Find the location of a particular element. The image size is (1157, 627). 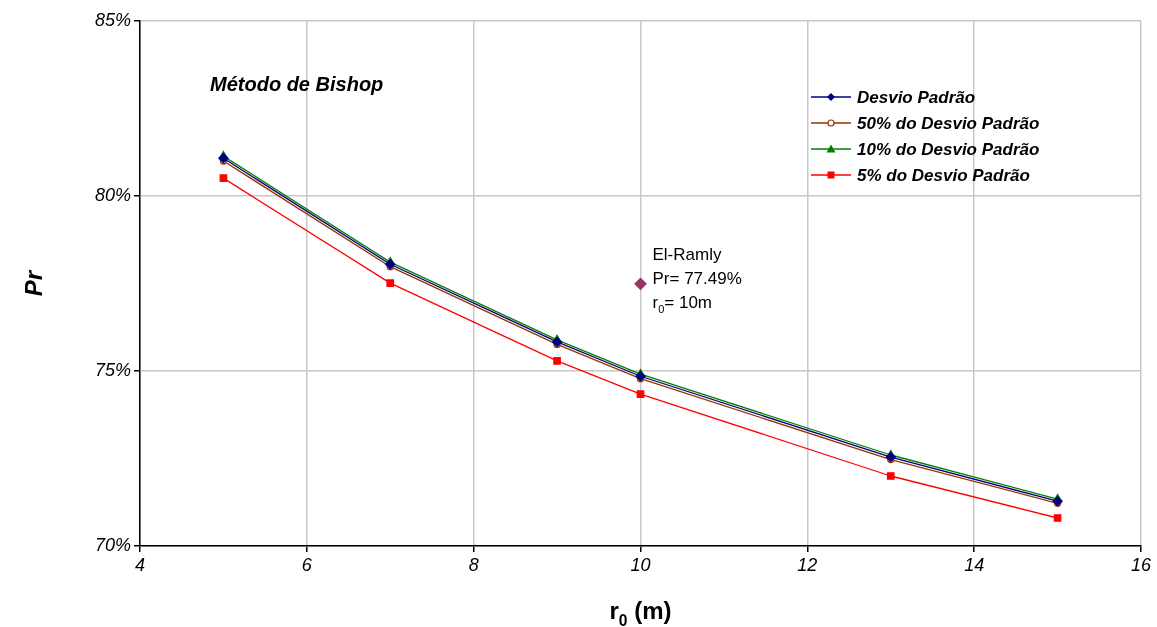

legend-label: 10% do Desvio Padrão is located at coordinates (948, 149).